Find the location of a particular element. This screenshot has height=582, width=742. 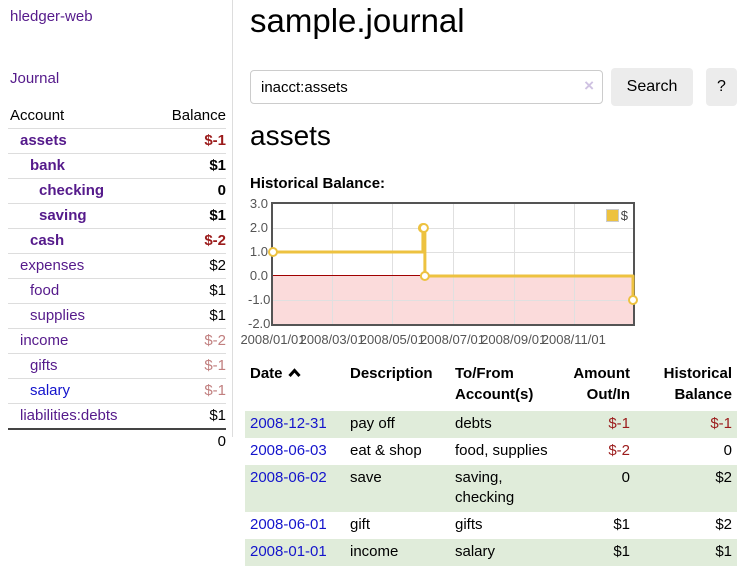

transaction-accounts: debts is located at coordinates (473, 423).